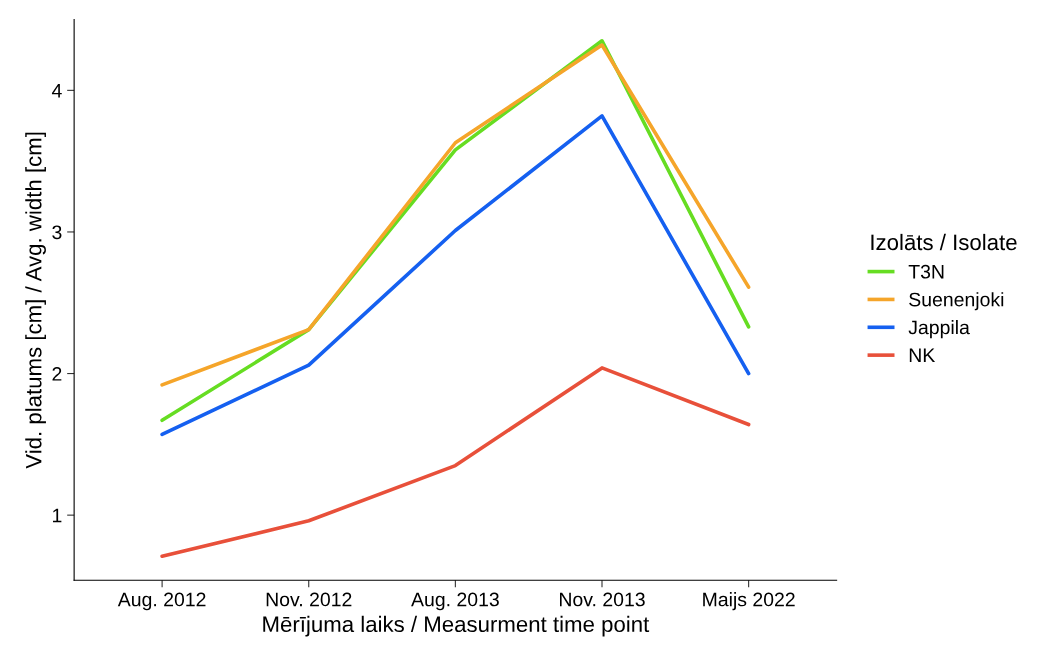  Describe the element at coordinates (749, 601) in the screenshot. I see `x-tick-label: Maijs 2022` at that location.